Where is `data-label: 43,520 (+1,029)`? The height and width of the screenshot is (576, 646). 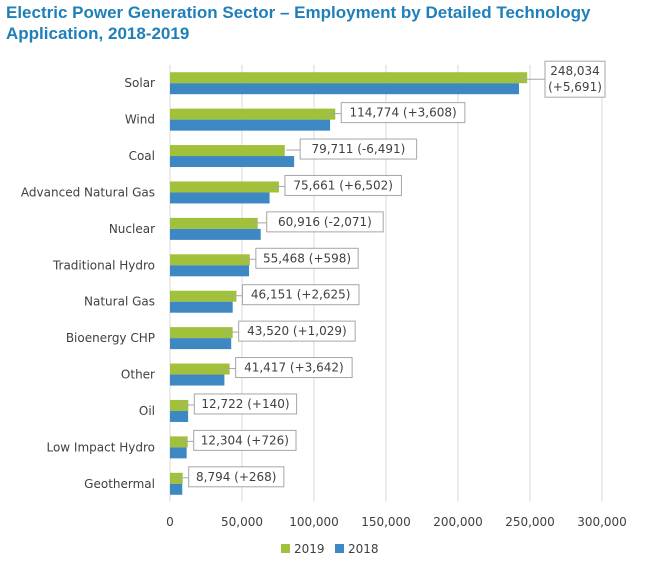
data-label: 43,520 (+1,029) is located at coordinates (297, 331).